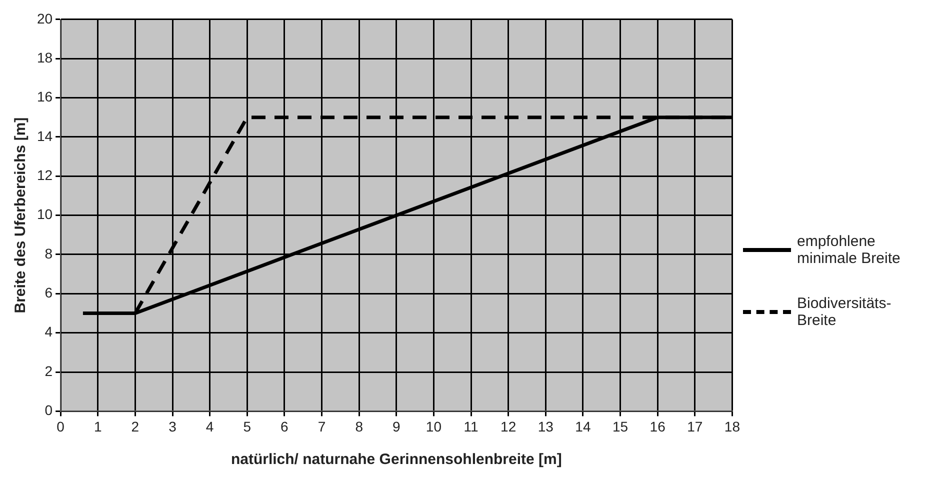 This screenshot has width=945, height=481. What do you see at coordinates (844, 311) in the screenshot?
I see `legend-label: Biodiversitäts-Breite` at bounding box center [844, 311].